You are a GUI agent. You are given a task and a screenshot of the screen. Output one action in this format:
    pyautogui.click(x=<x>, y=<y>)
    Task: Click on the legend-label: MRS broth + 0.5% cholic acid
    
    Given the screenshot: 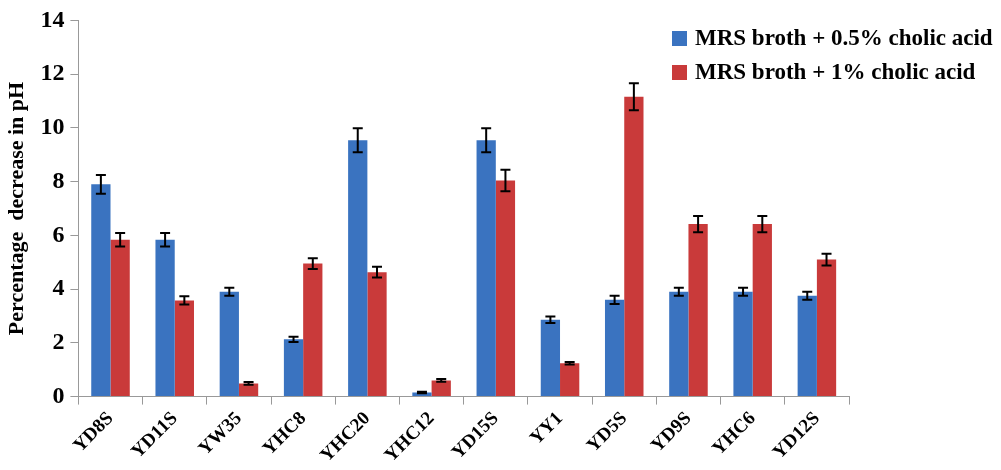 What is the action you would take?
    pyautogui.click(x=844, y=38)
    